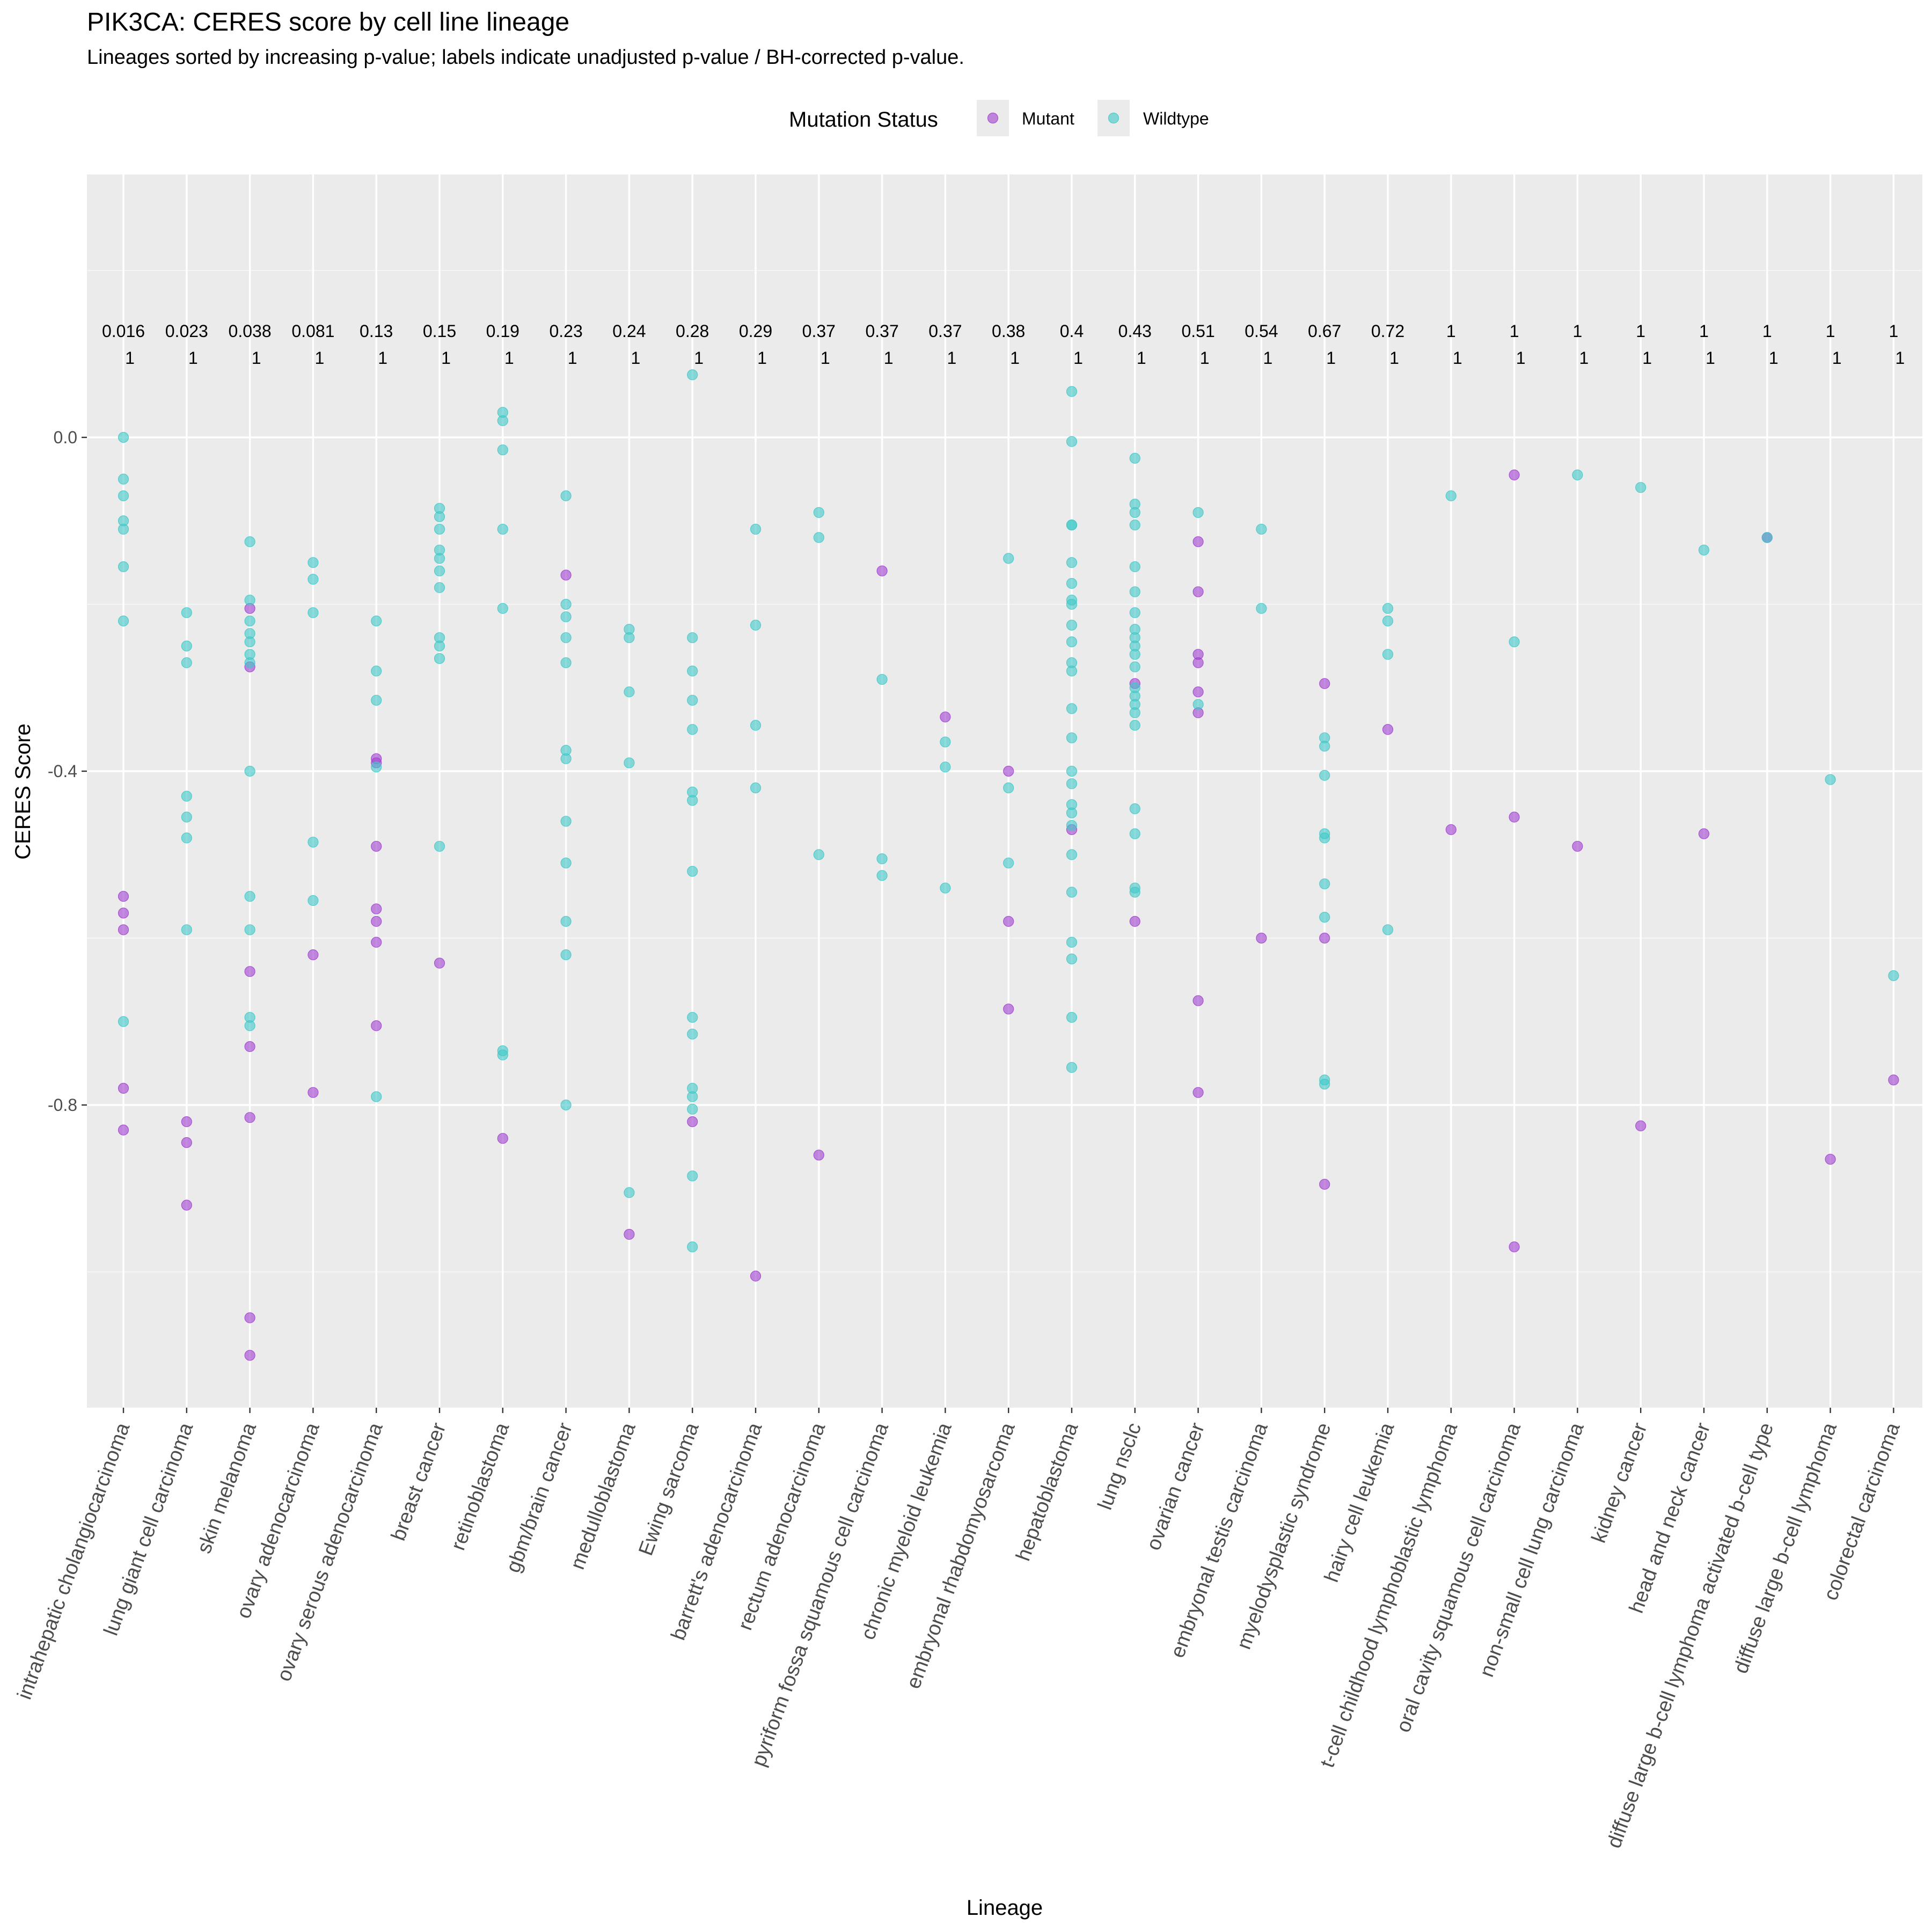 This screenshot has width=1932, height=1932. I want to click on x-tick-label: hepatoblastoma, so click(1047, 1491).